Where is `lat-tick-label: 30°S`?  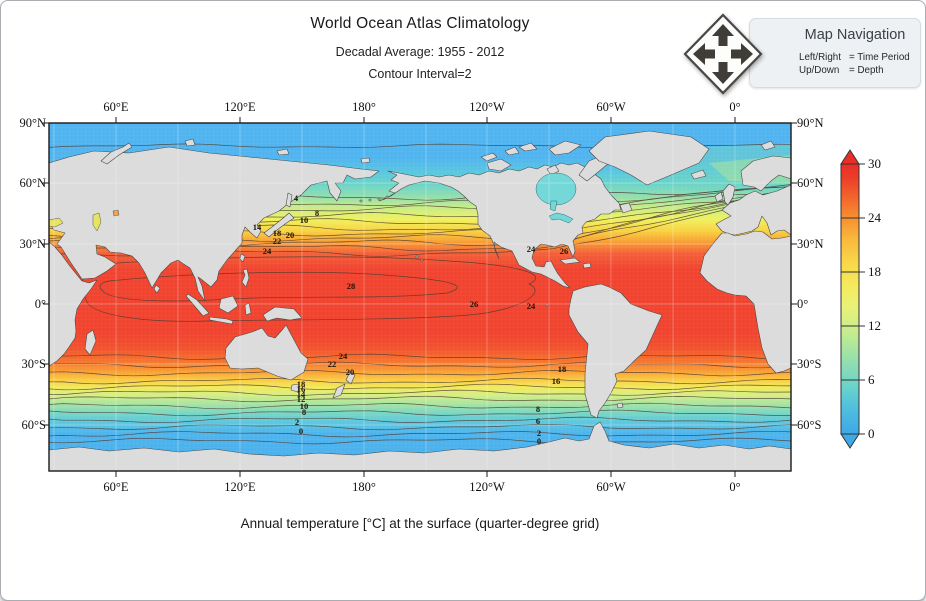 lat-tick-label: 30°S is located at coordinates (33, 364).